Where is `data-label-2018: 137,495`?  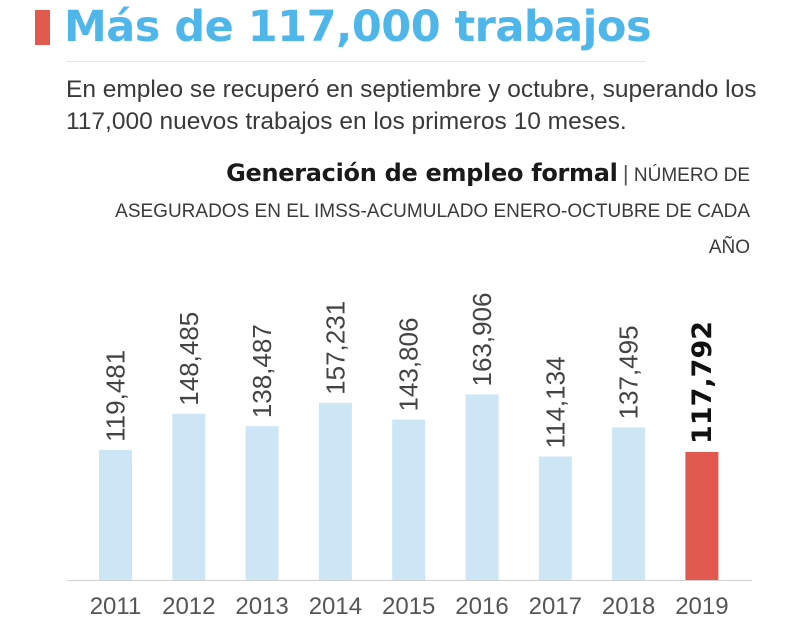
data-label-2018: 137,495 is located at coordinates (629, 372).